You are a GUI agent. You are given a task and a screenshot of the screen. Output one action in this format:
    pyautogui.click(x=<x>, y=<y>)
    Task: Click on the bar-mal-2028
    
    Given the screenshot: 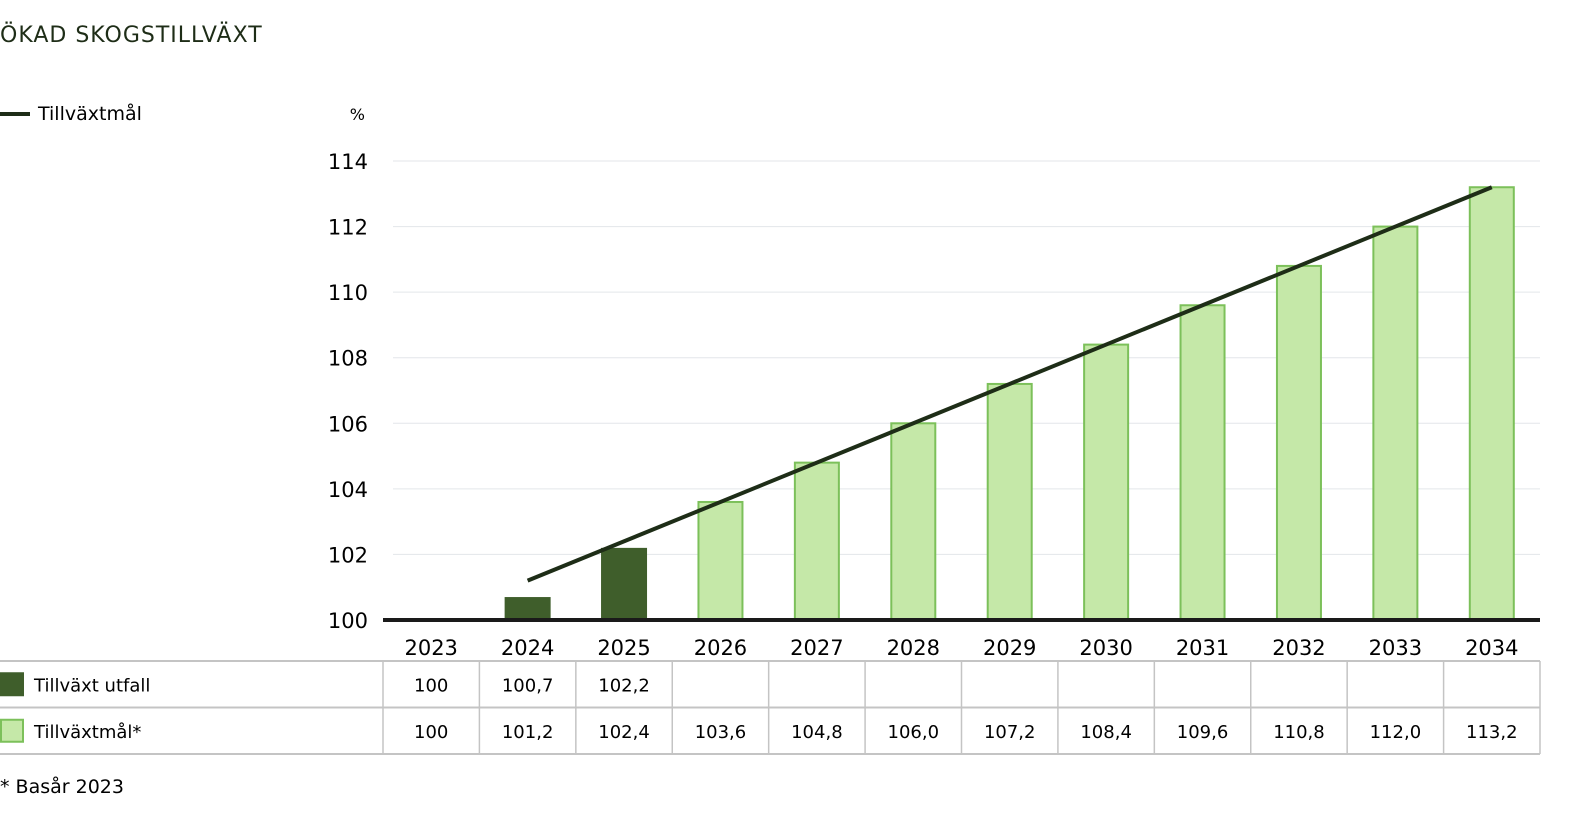 What is the action you would take?
    pyautogui.click(x=913, y=521)
    